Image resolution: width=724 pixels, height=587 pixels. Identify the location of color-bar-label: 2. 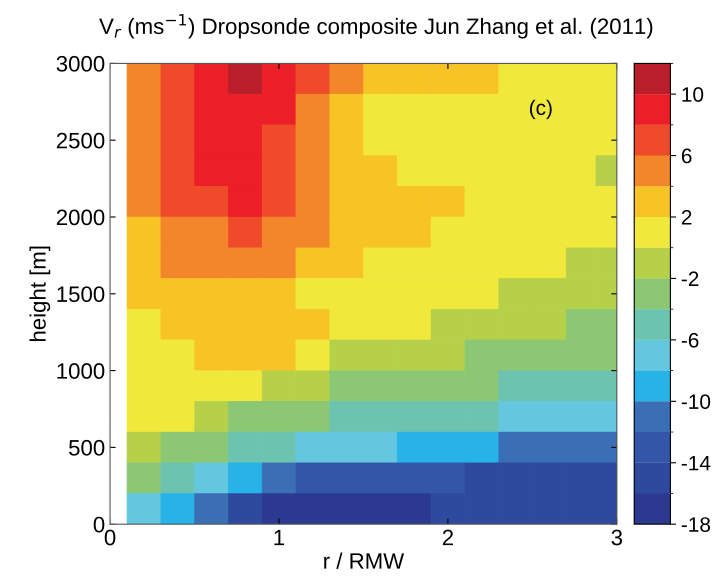
(687, 217).